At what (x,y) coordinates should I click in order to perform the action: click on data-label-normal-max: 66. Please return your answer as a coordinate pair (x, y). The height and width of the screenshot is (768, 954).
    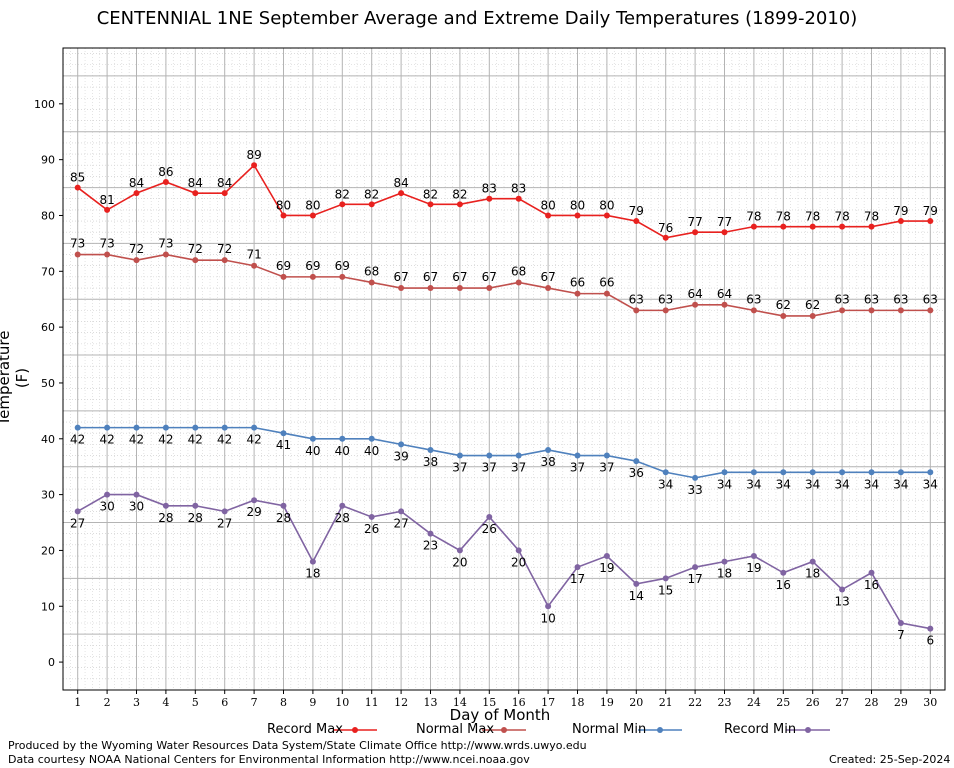
    Looking at the image, I should click on (577, 283).